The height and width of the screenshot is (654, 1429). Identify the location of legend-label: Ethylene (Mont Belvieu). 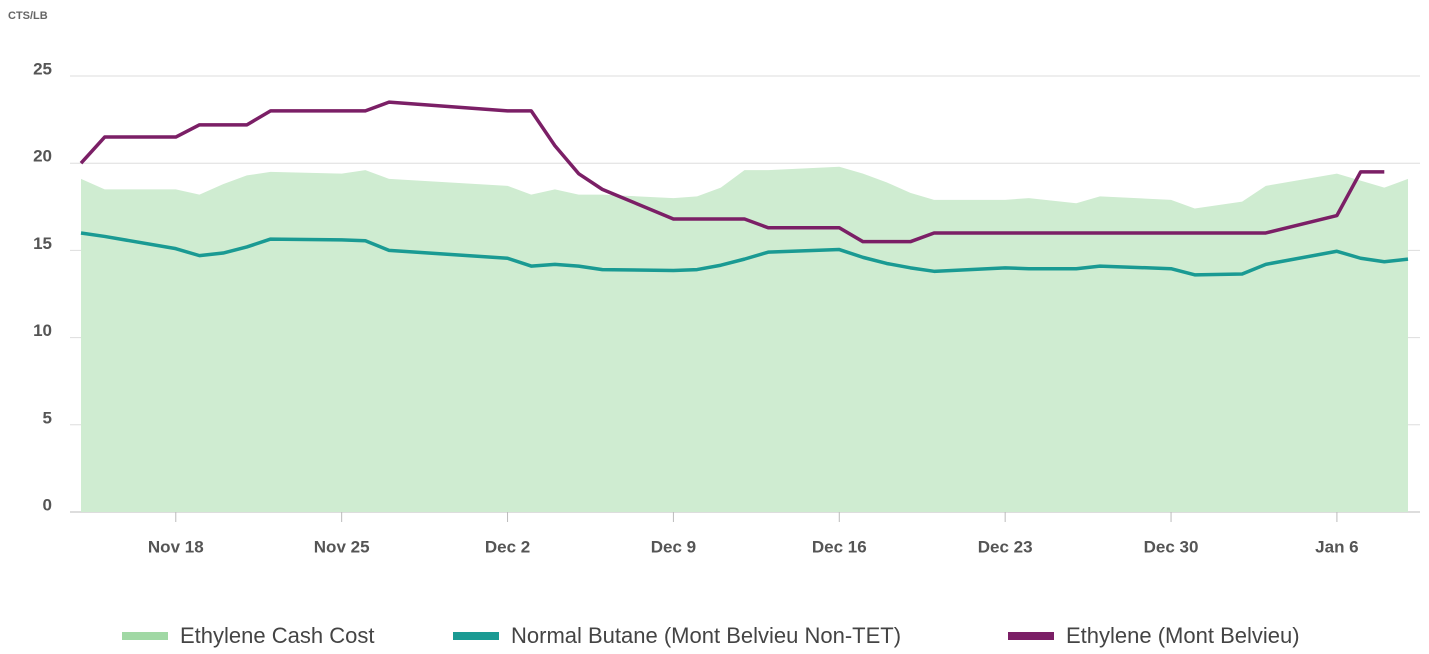
(1183, 635).